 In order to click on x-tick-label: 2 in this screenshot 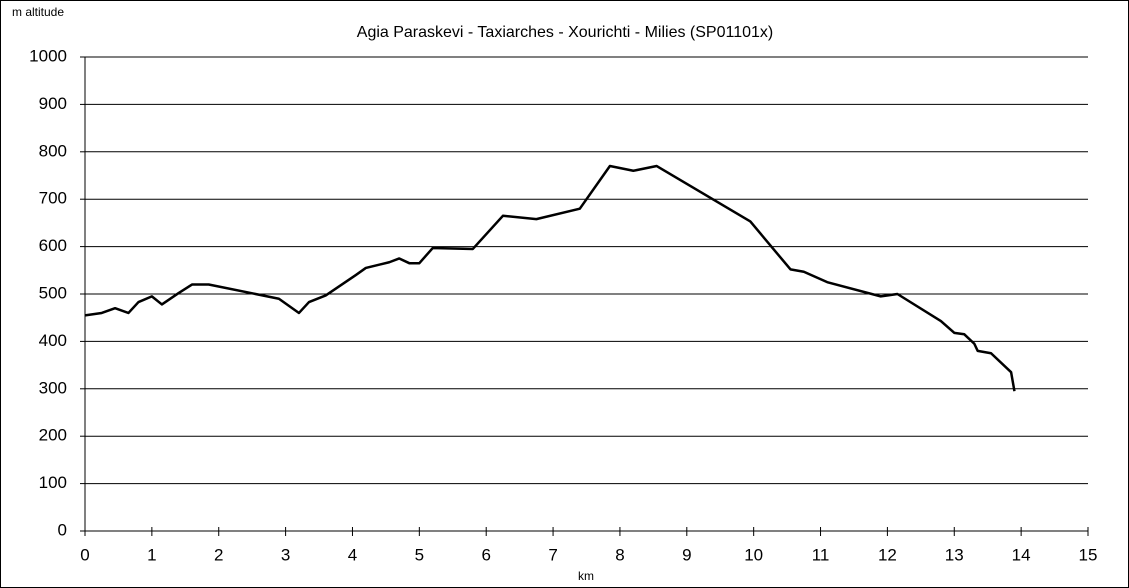, I will do `click(218, 554)`.